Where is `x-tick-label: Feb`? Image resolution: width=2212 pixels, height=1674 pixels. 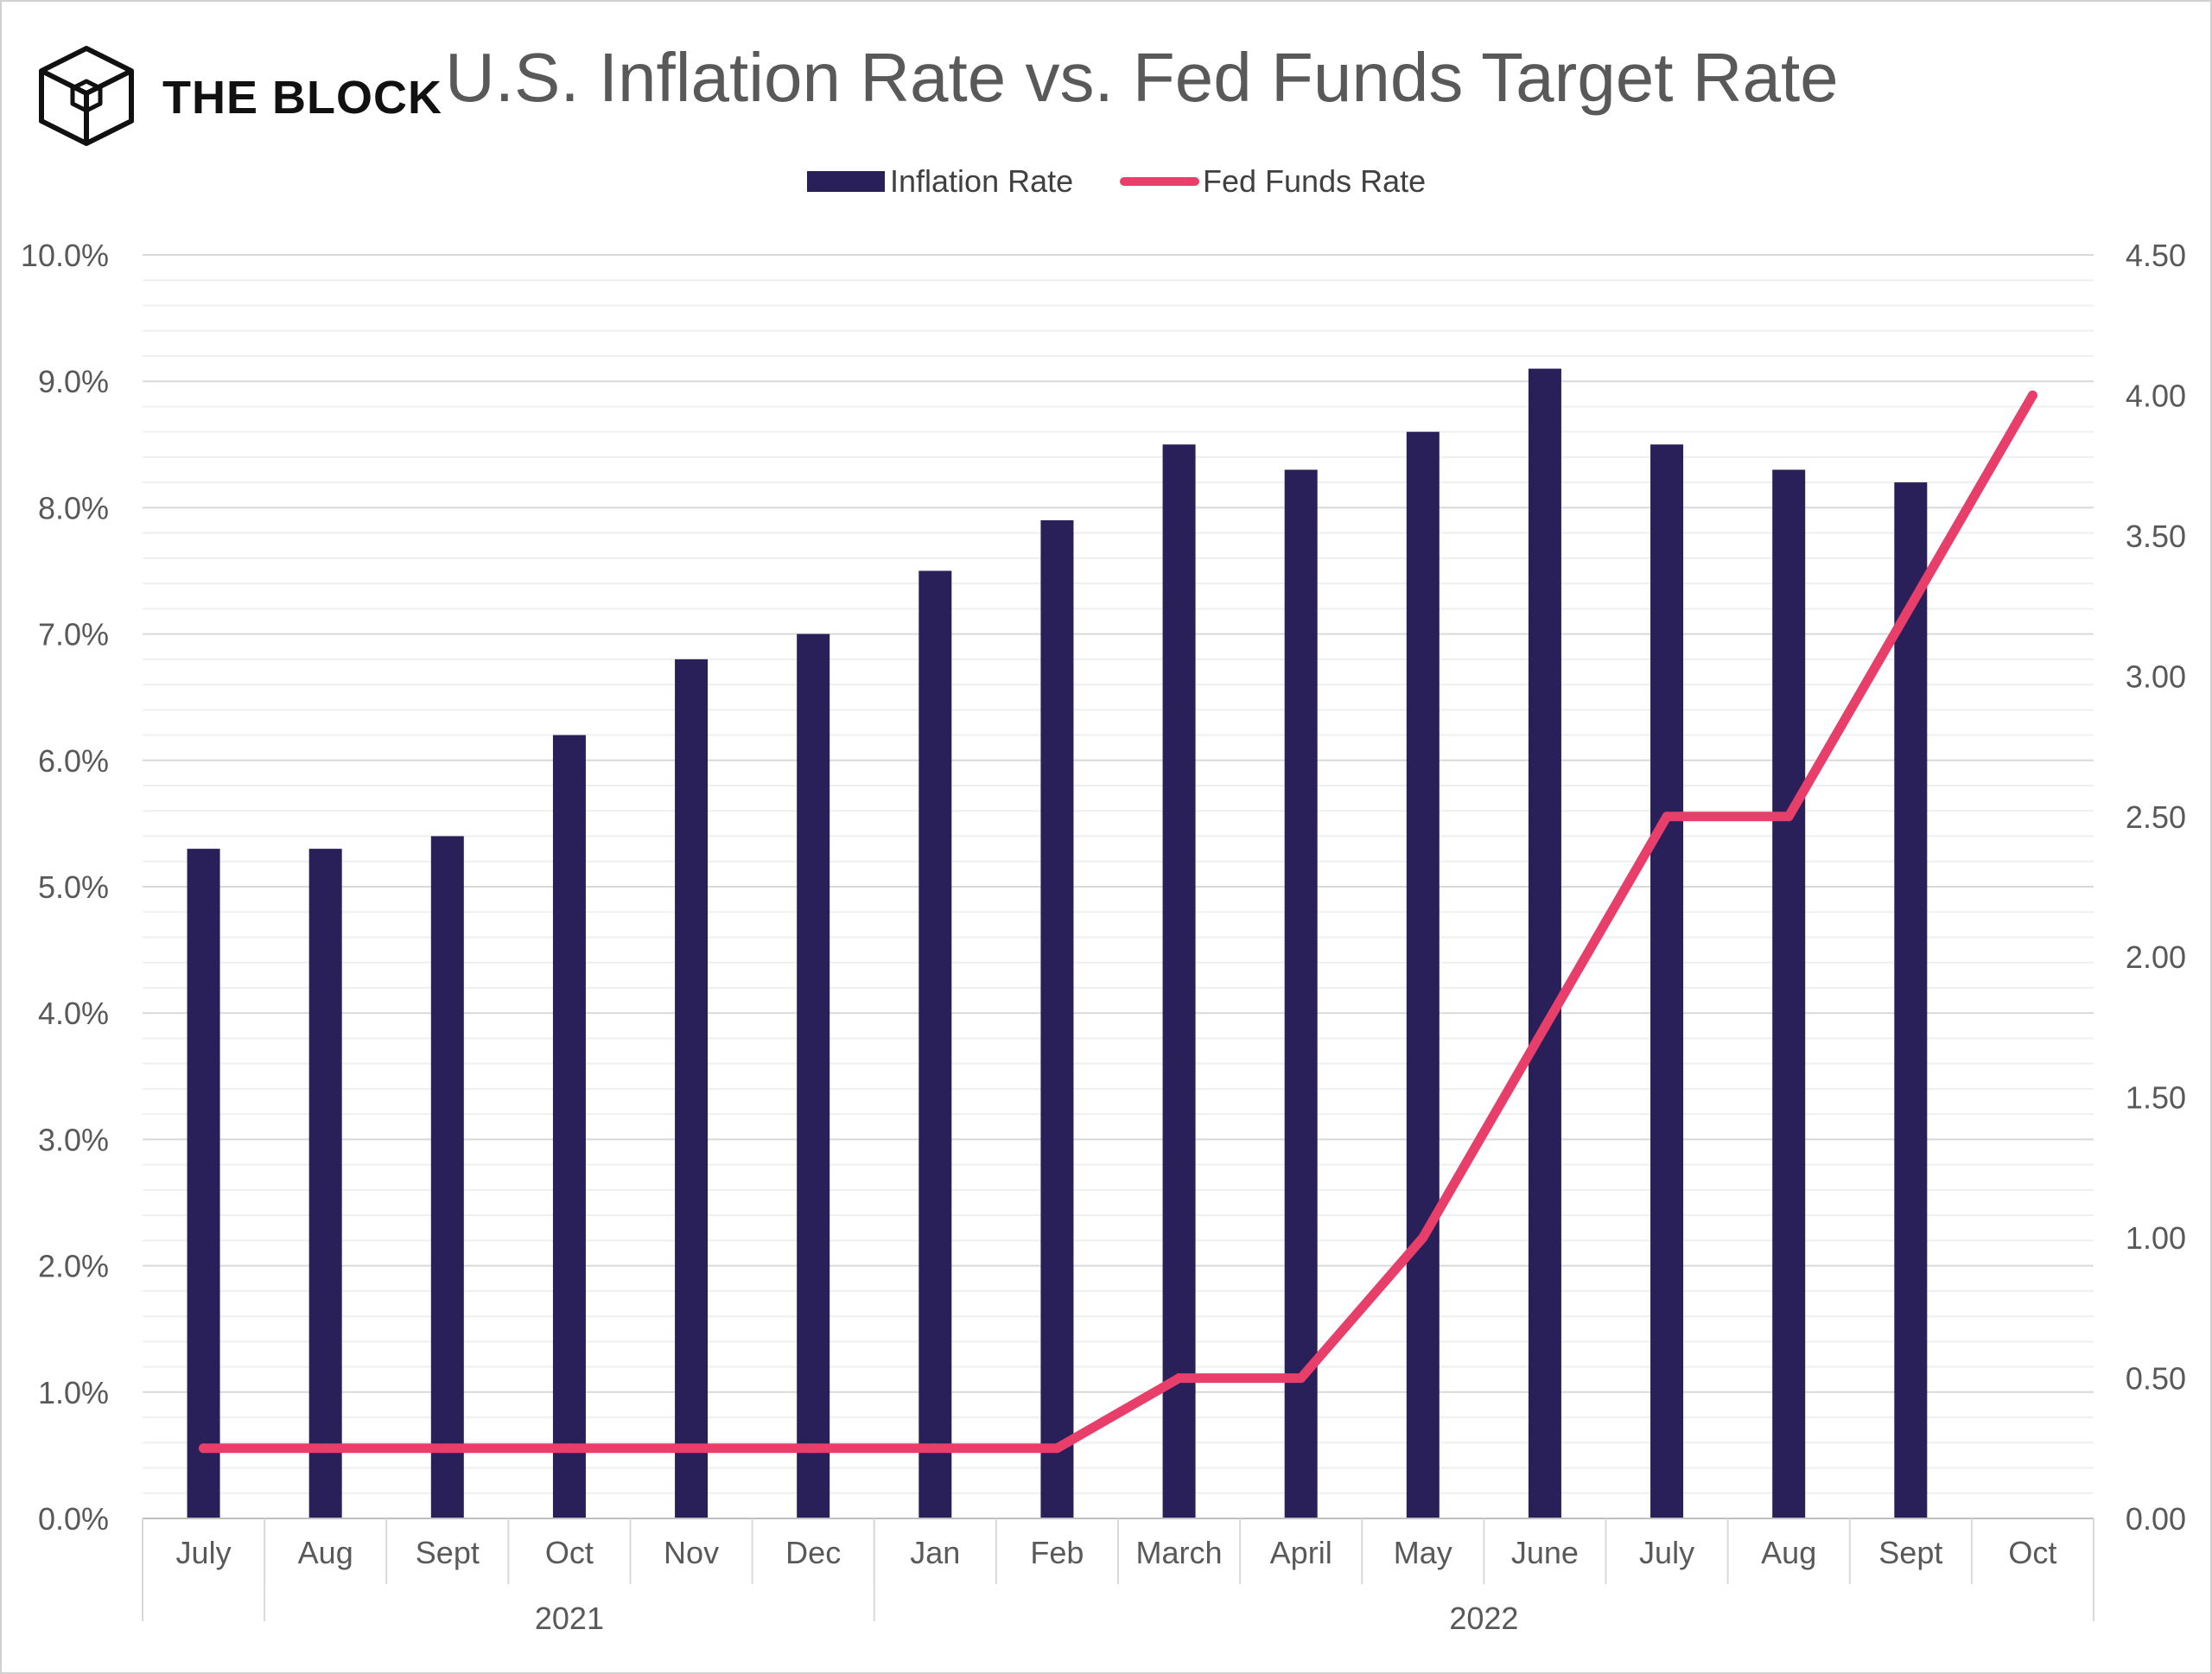
x-tick-label: Feb is located at coordinates (1057, 1552).